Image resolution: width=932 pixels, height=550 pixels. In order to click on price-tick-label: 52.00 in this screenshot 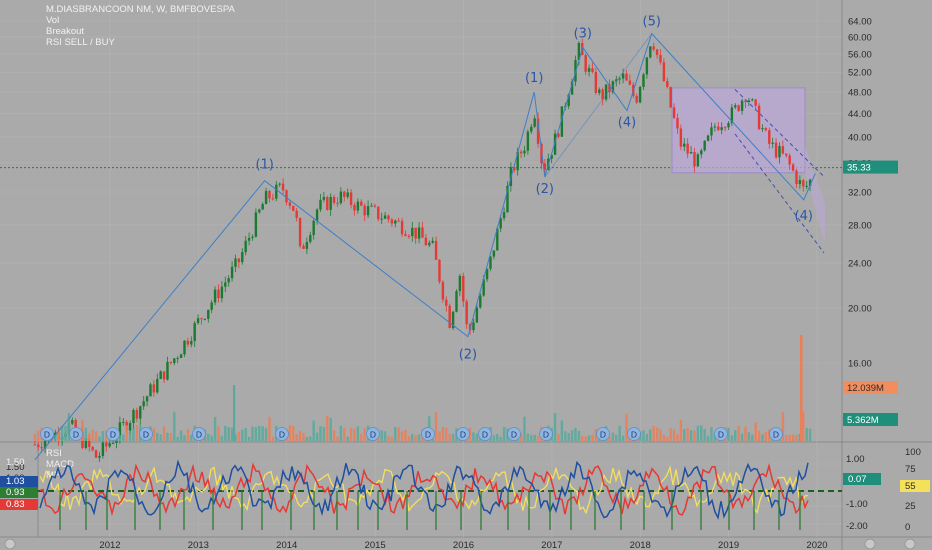, I will do `click(860, 73)`.